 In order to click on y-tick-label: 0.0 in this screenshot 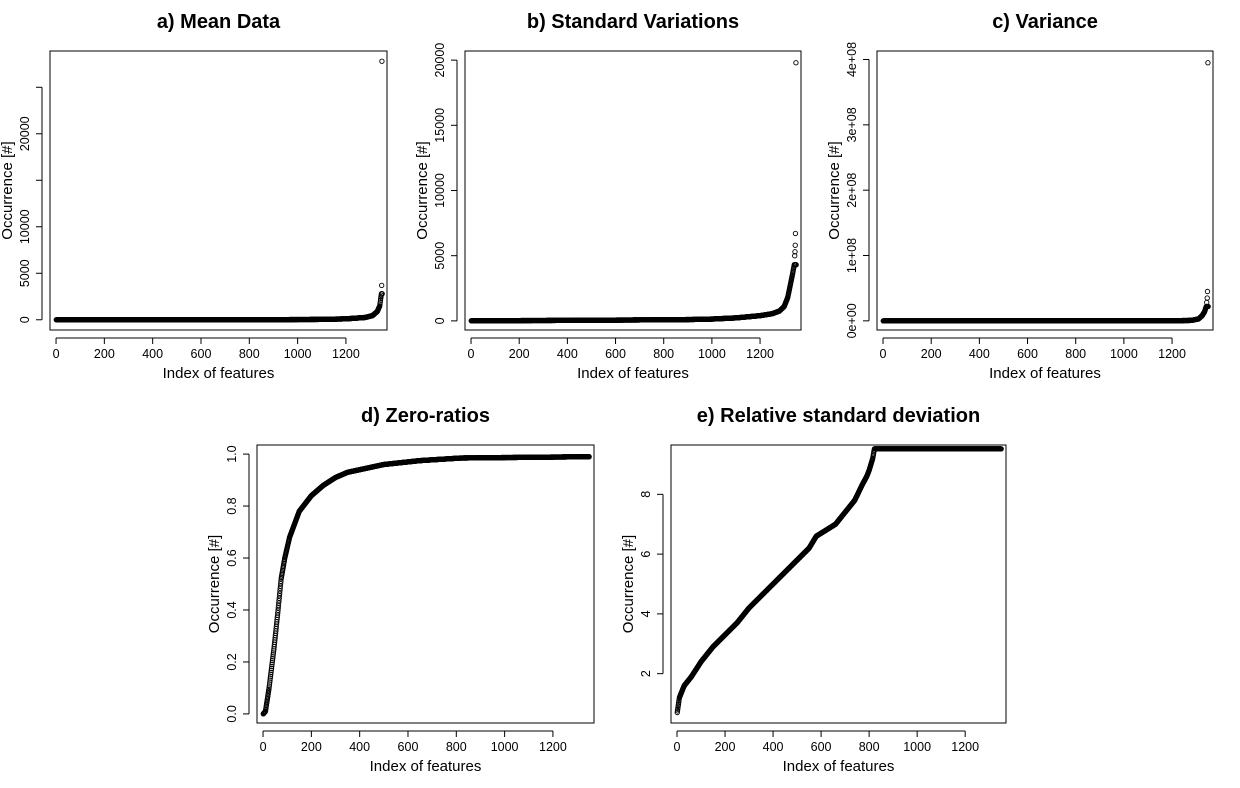, I will do `click(232, 713)`.